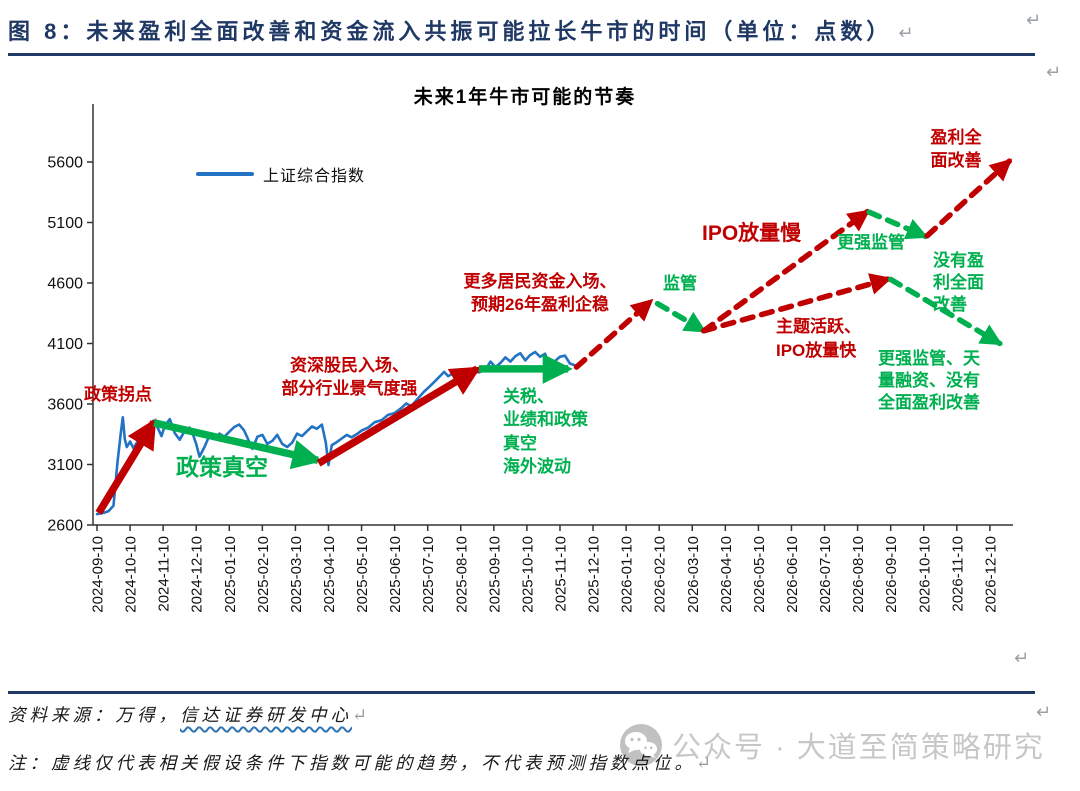 The width and height of the screenshot is (1080, 791). Describe the element at coordinates (65, 526) in the screenshot. I see `y-tick-label: 2600` at that location.